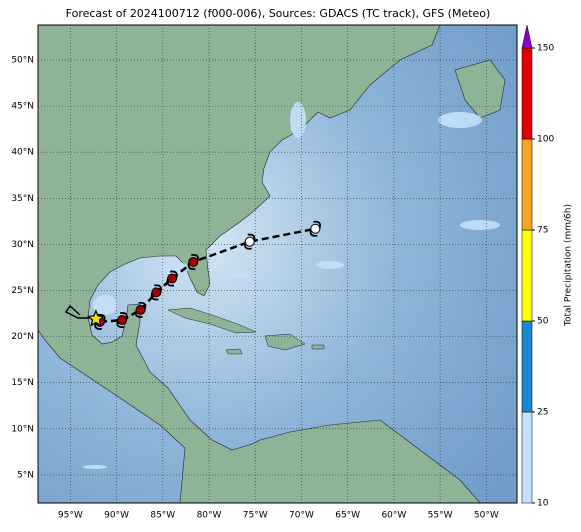  Describe the element at coordinates (203, 275) in the screenshot. I see `tc-track` at that location.